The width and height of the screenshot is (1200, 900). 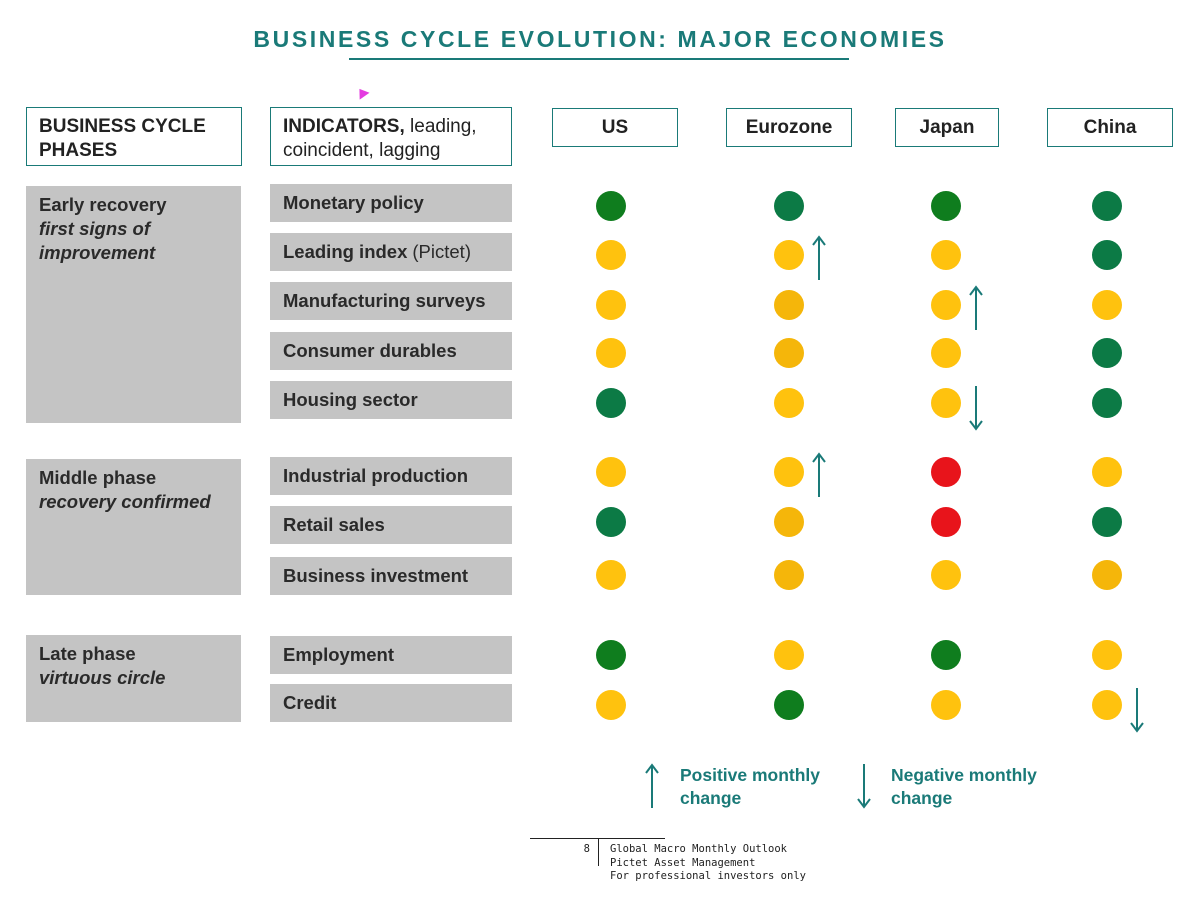 I want to click on indicators-header-rest: leading,, so click(x=440, y=126).